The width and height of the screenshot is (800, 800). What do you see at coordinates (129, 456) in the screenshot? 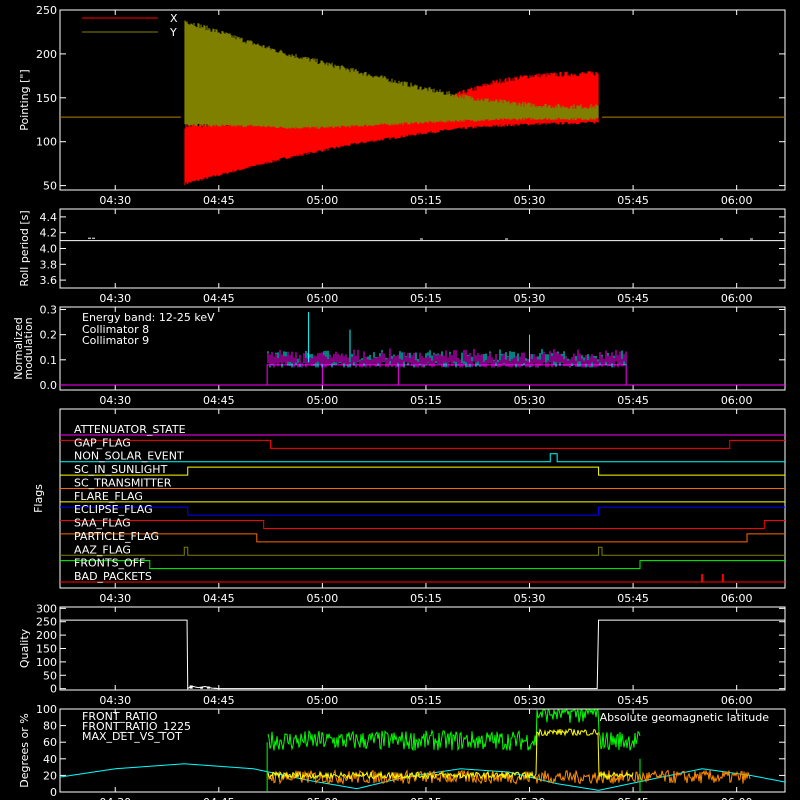
I see `flag-label-non_solar_event: NON_SOLAR_EVENT` at bounding box center [129, 456].